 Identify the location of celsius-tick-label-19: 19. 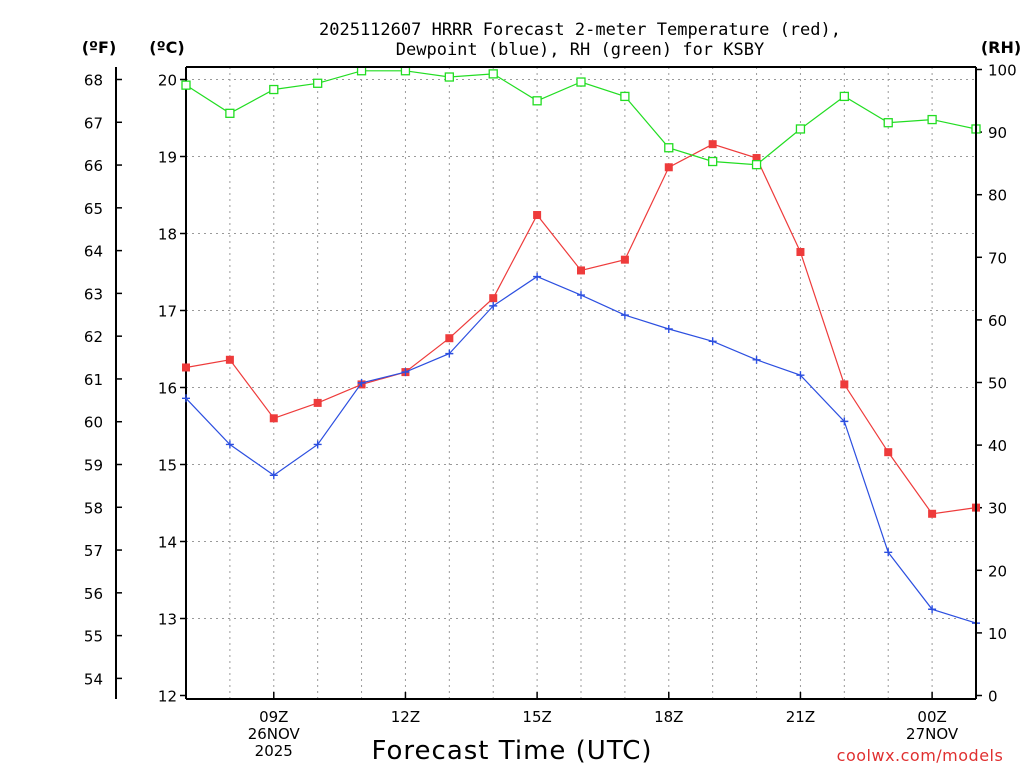
(167, 158).